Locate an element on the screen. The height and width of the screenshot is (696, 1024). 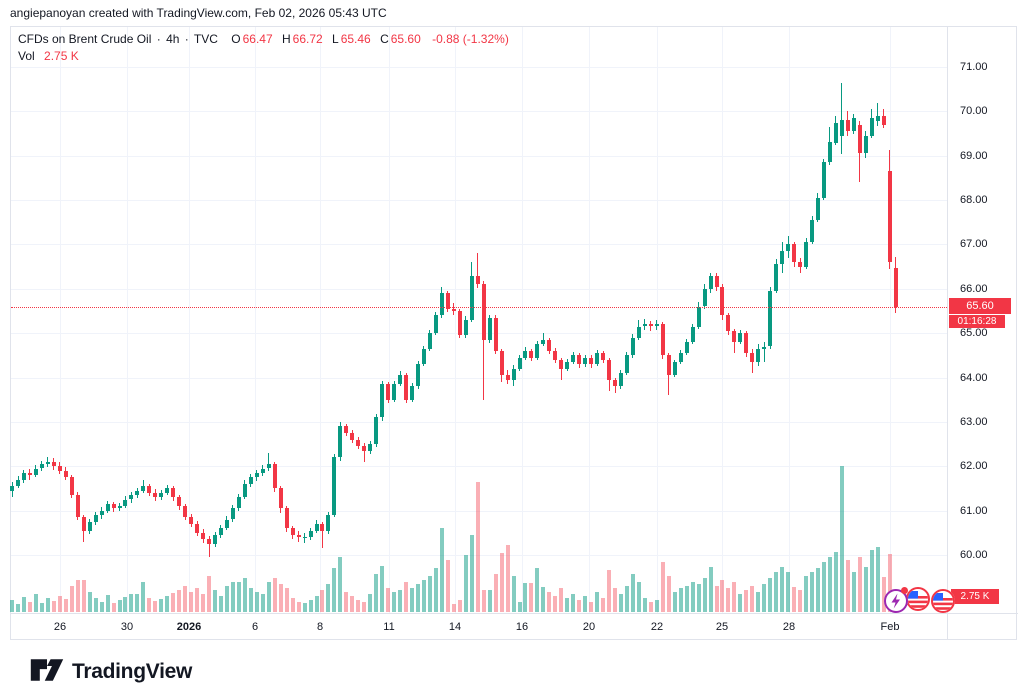
close-value: 65.60 is located at coordinates (405, 39).